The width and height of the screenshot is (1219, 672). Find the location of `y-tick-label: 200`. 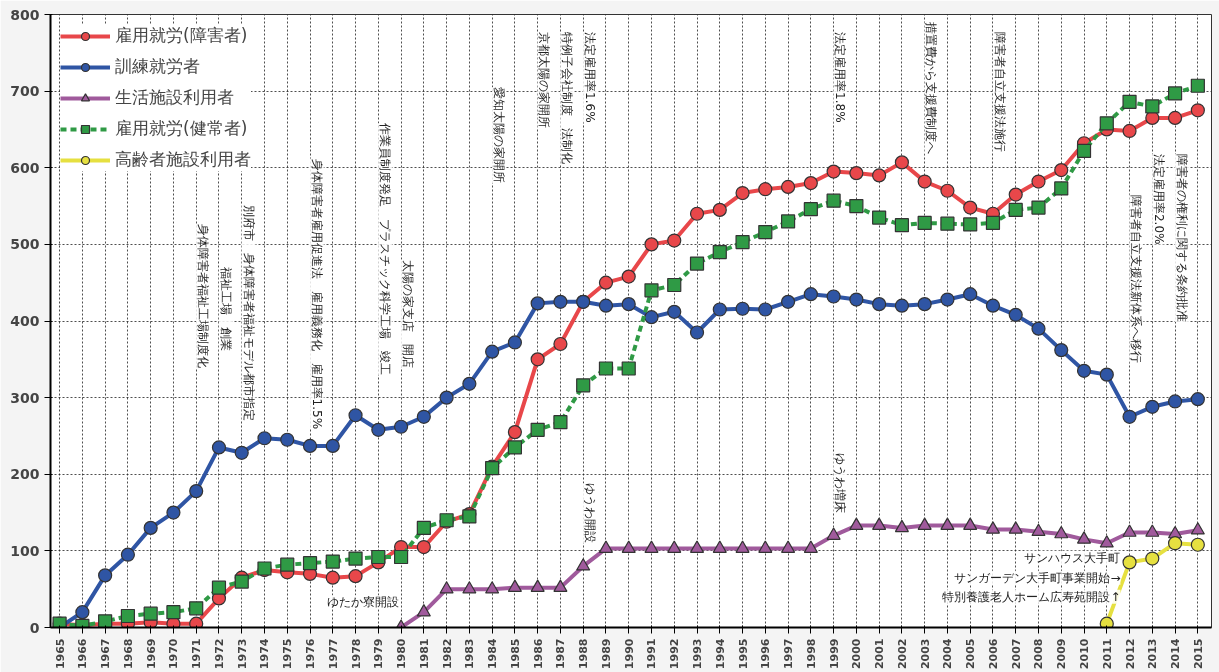

y-tick-label: 200 is located at coordinates (25, 474).